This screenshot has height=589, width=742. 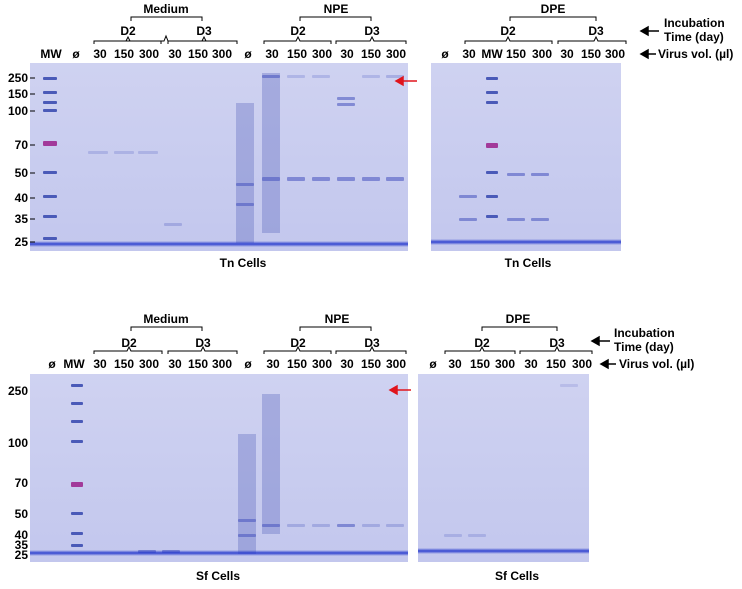 I want to click on group-dpe-label: DPE, so click(x=553, y=9).